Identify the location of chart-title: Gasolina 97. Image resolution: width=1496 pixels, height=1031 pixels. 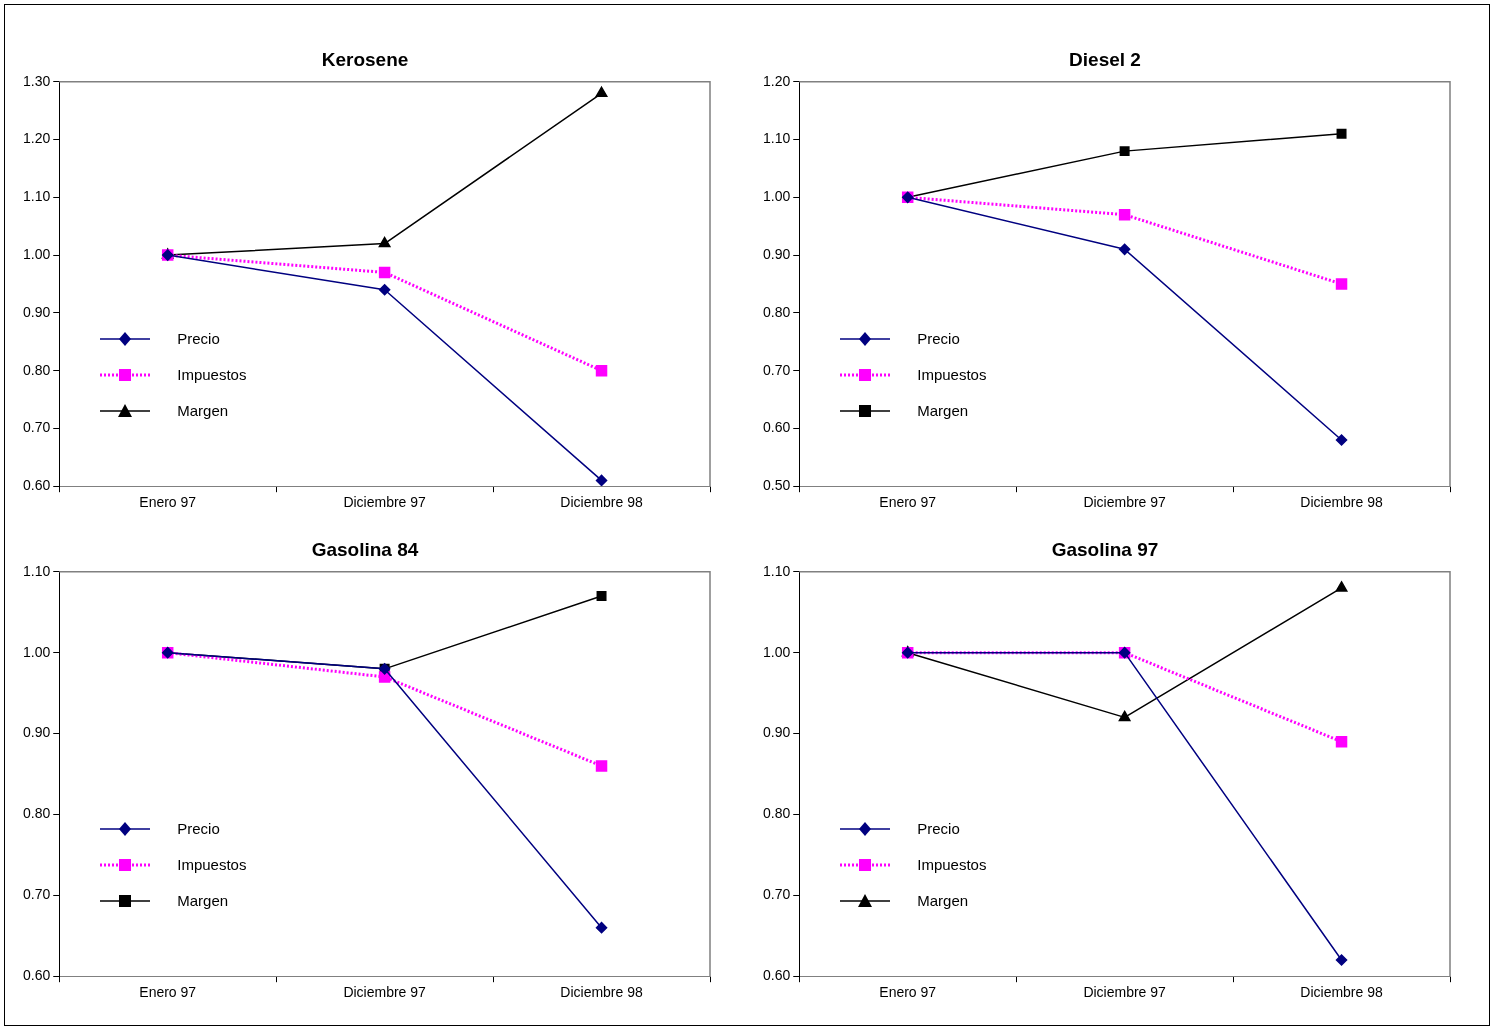
(1105, 549).